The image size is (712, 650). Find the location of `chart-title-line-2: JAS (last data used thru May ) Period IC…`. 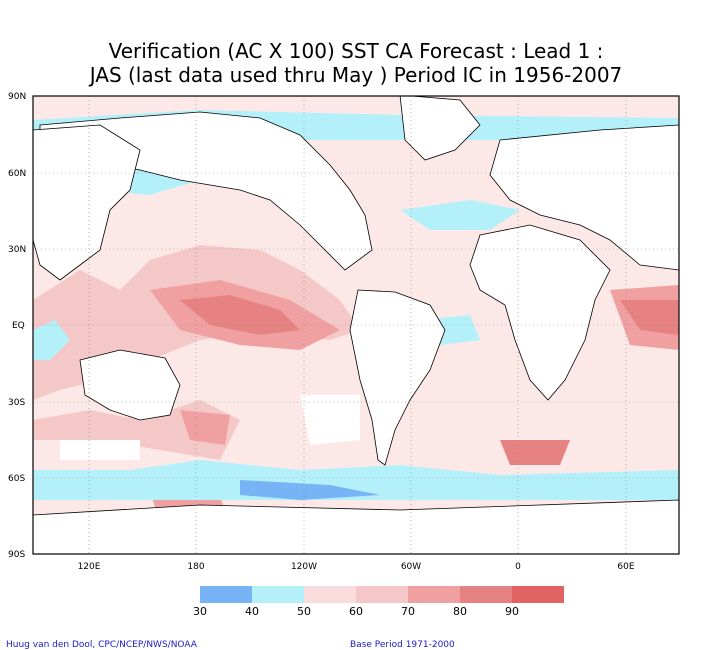

chart-title-line-2: JAS (last data used thru May ) Period IC… is located at coordinates (356, 75).